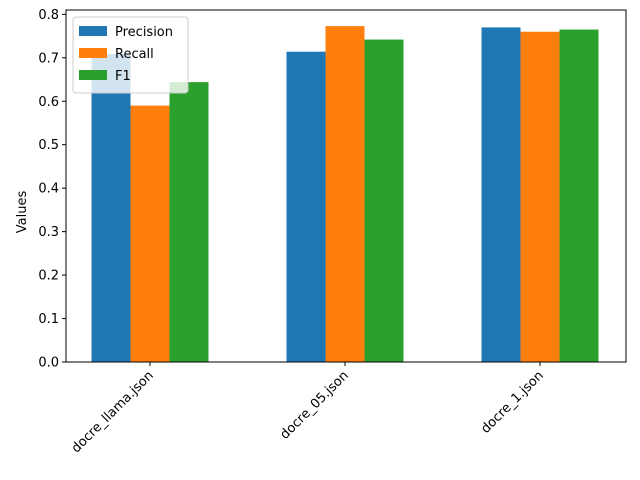 The width and height of the screenshot is (640, 480). What do you see at coordinates (93, 31) in the screenshot?
I see `legend-swatch-precision` at bounding box center [93, 31].